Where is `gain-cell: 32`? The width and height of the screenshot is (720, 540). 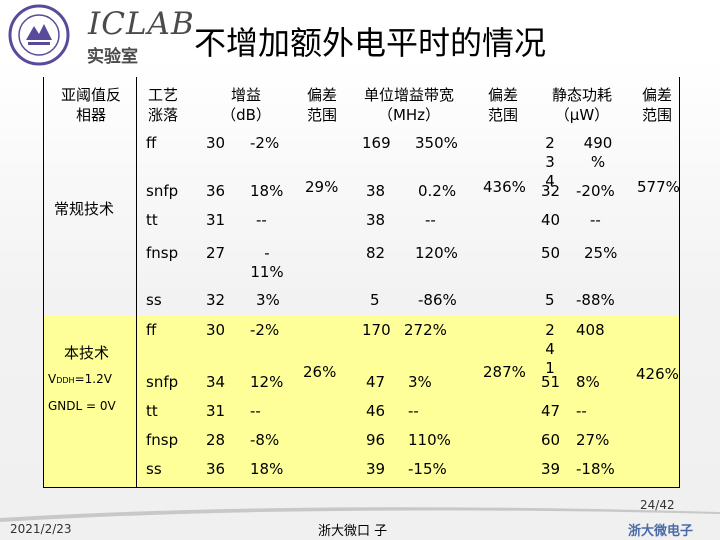
gain-cell: 32 is located at coordinates (216, 300).